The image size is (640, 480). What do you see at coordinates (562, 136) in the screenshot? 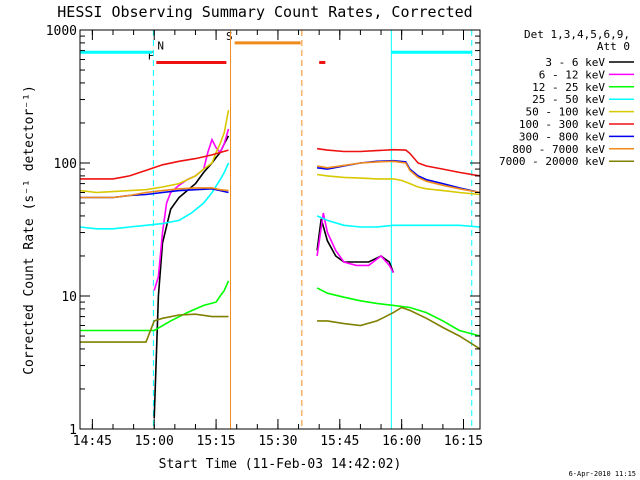
I see `legend-entry-label: 300 - 800 keV` at bounding box center [562, 136].